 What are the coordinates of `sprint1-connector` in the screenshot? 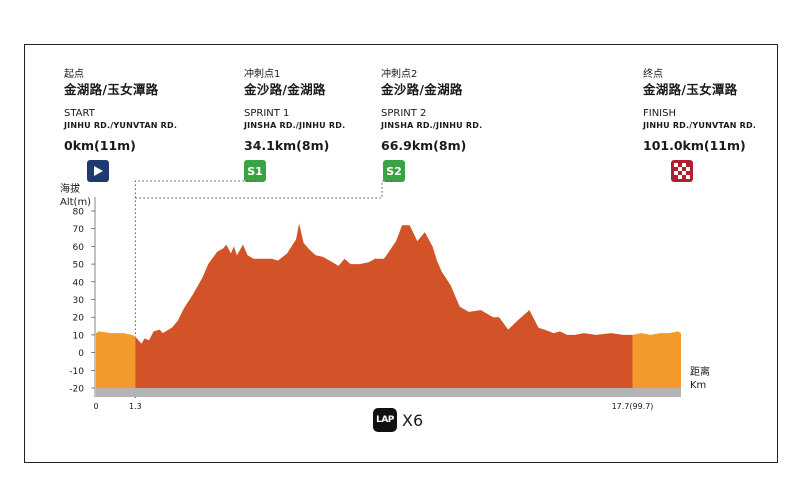 It's located at (195, 289).